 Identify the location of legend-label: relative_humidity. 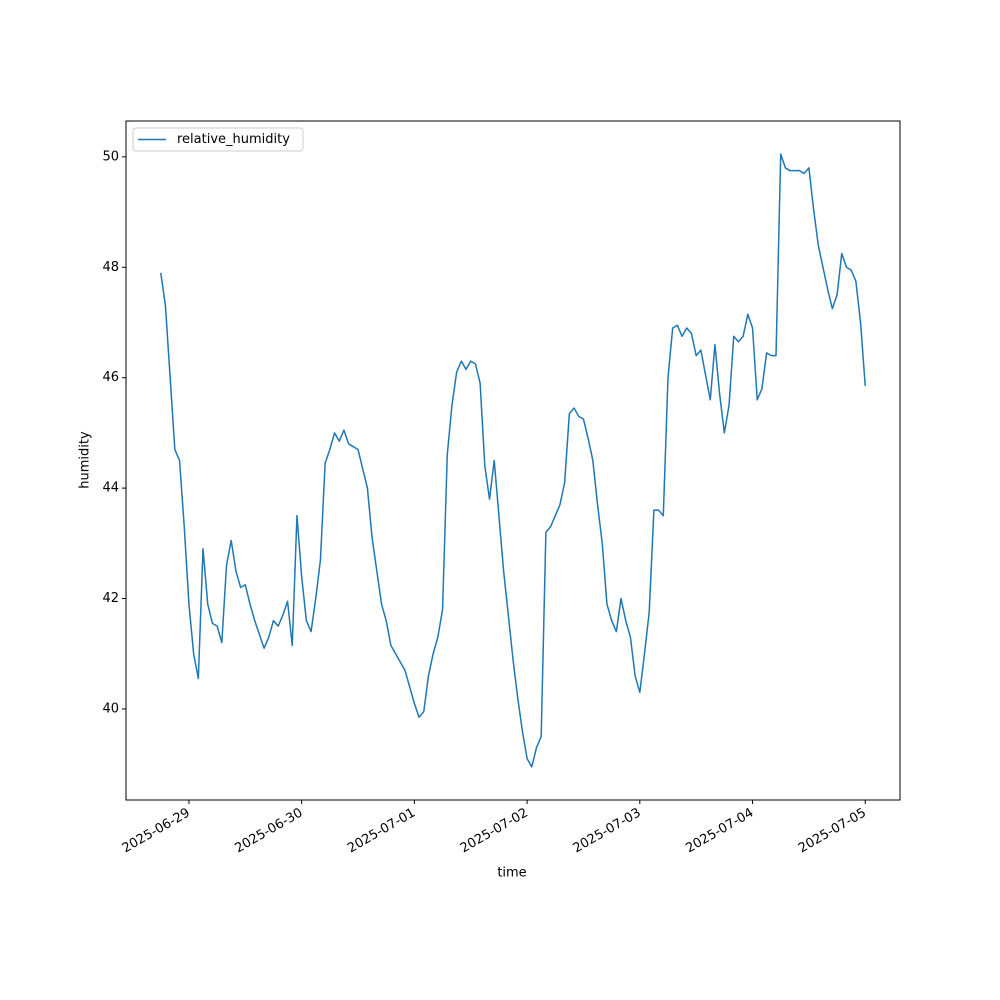
(233, 139).